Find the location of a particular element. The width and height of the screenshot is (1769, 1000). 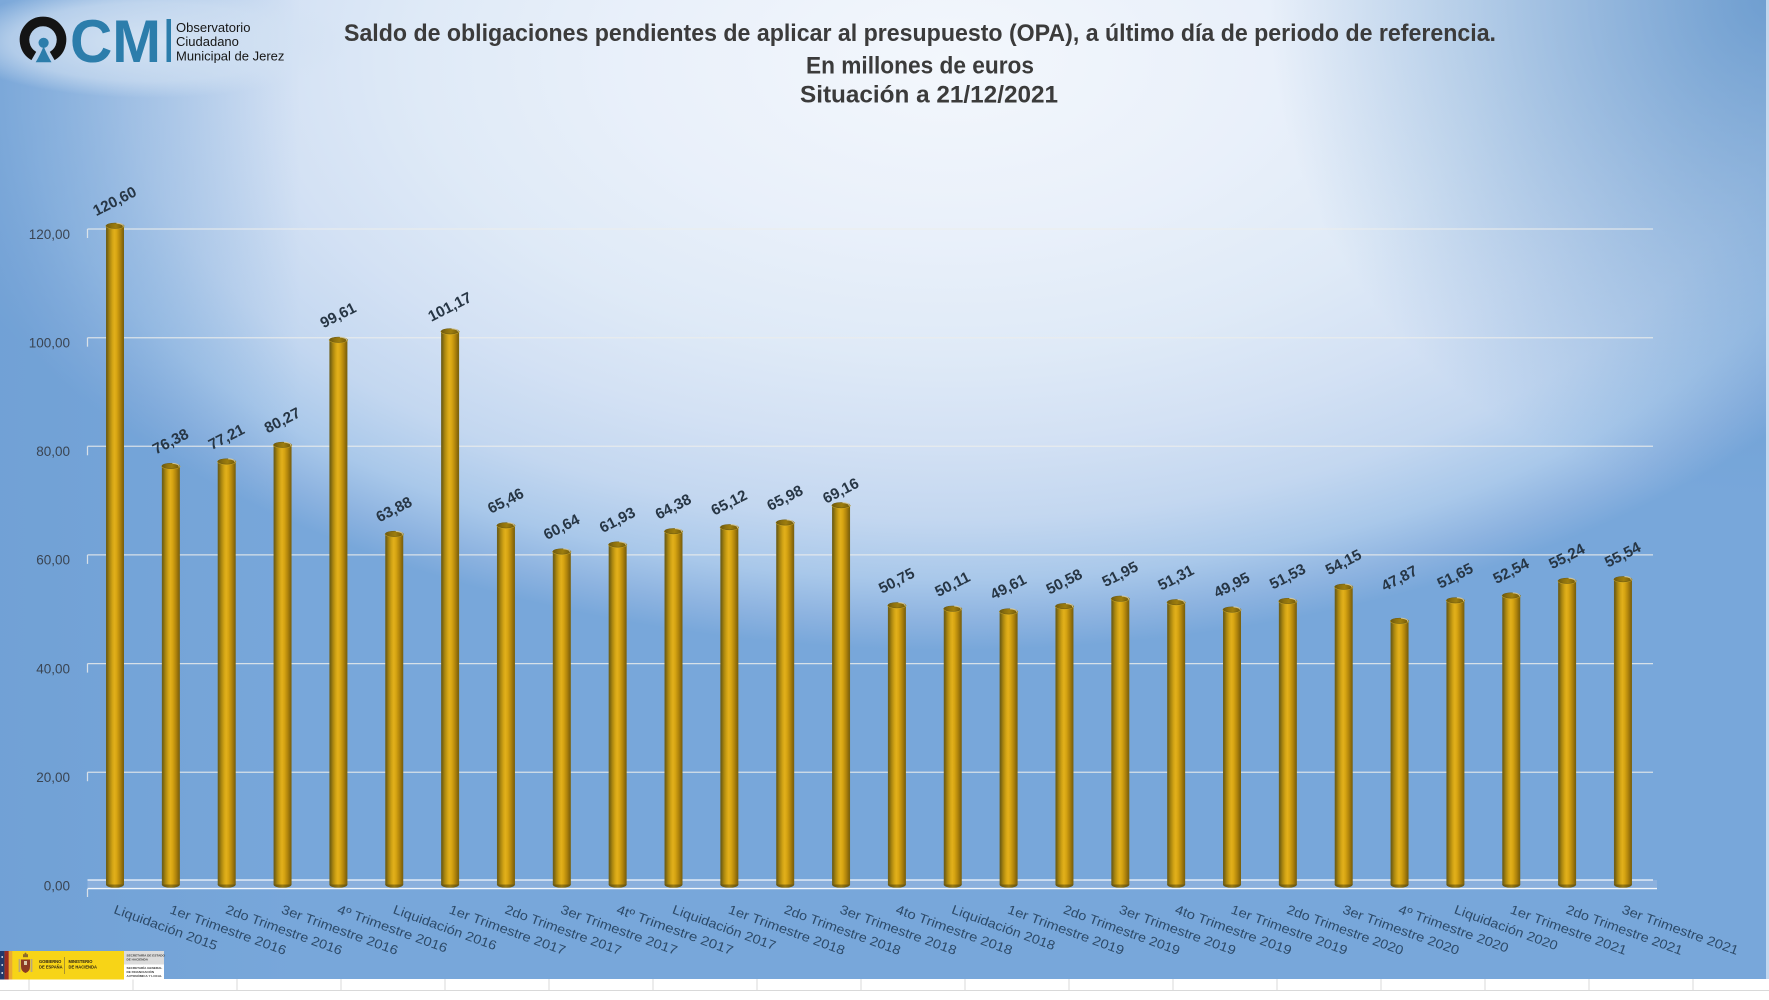

svg-text: Observatorio is located at coordinates (213, 27).